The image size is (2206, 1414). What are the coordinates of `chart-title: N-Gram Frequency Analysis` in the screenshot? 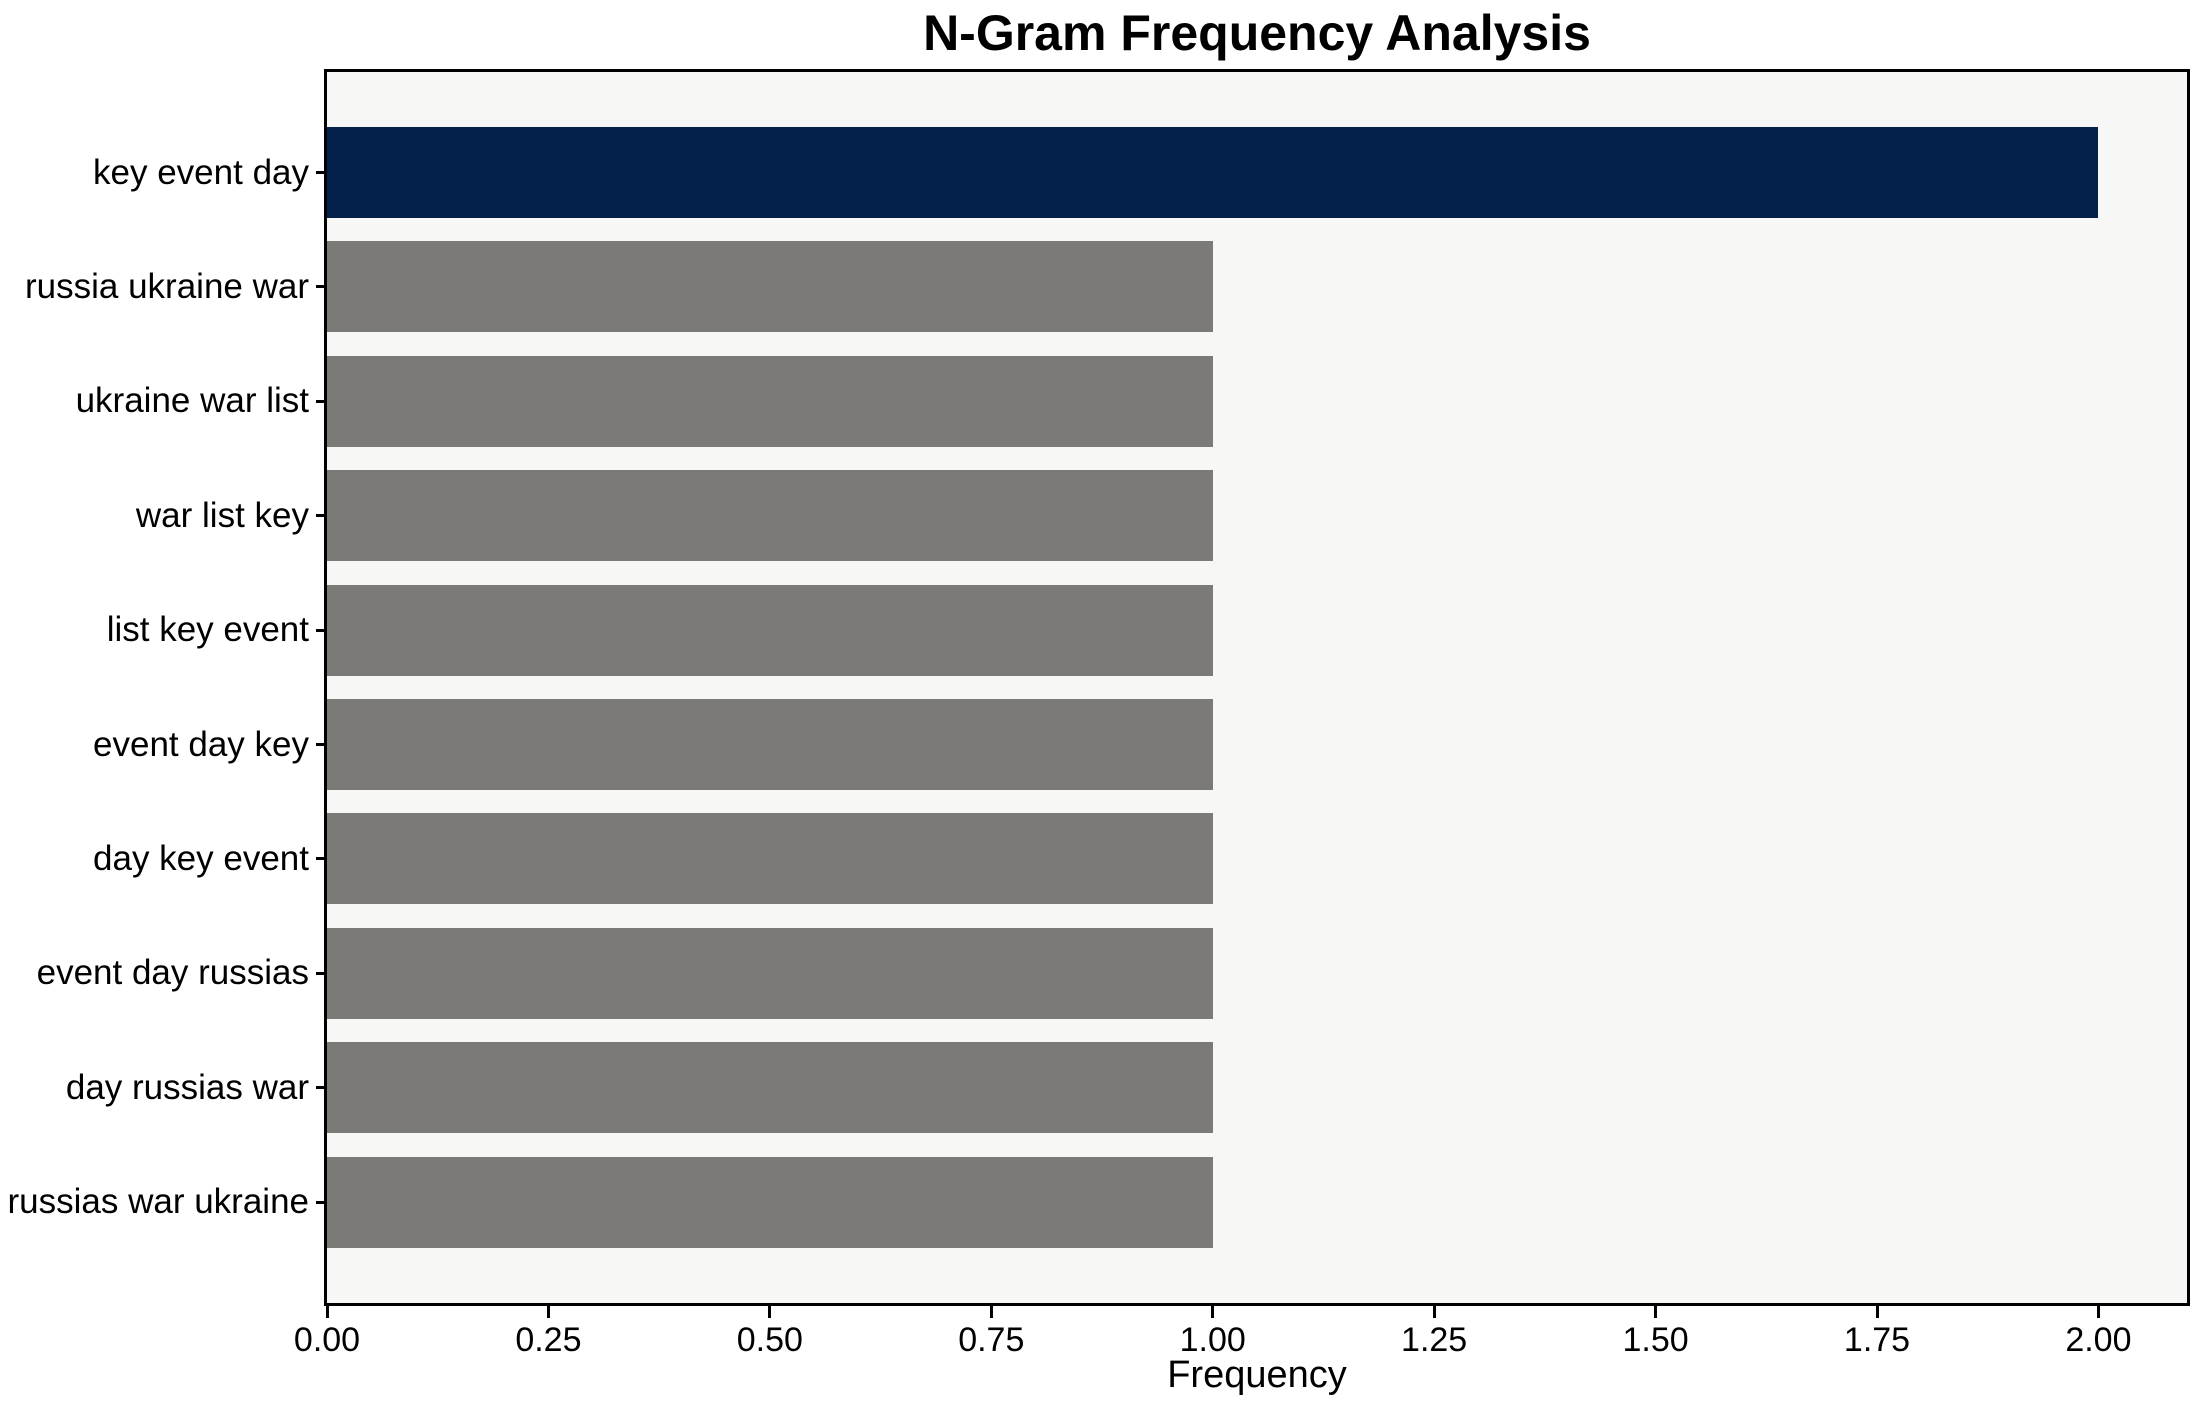 It's located at (1257, 33).